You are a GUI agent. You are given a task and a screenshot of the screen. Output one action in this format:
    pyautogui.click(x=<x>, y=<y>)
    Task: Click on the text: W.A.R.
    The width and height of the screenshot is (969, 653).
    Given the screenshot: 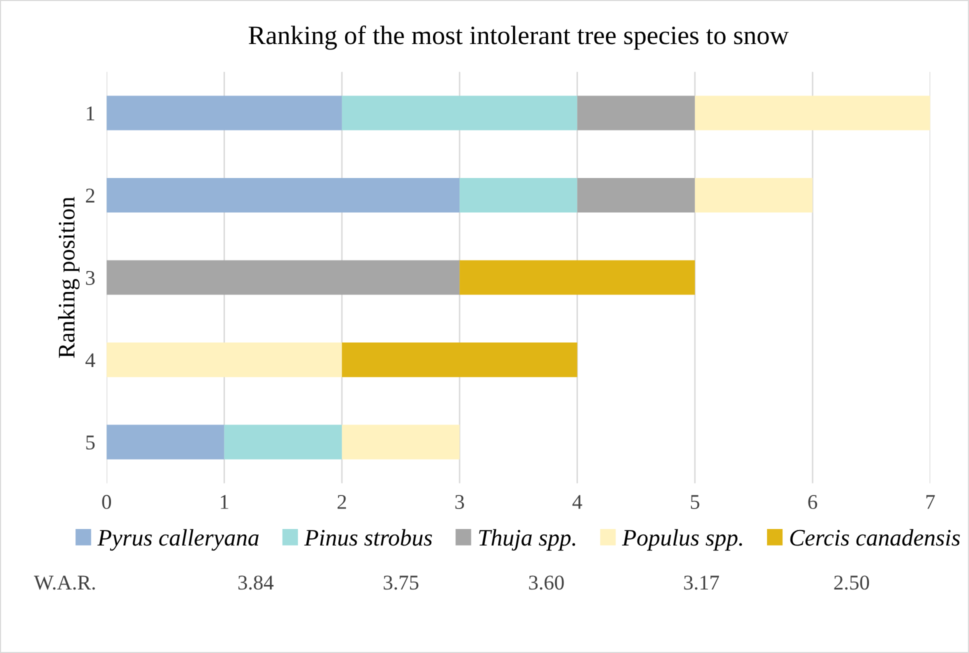 What is the action you would take?
    pyautogui.click(x=64, y=583)
    